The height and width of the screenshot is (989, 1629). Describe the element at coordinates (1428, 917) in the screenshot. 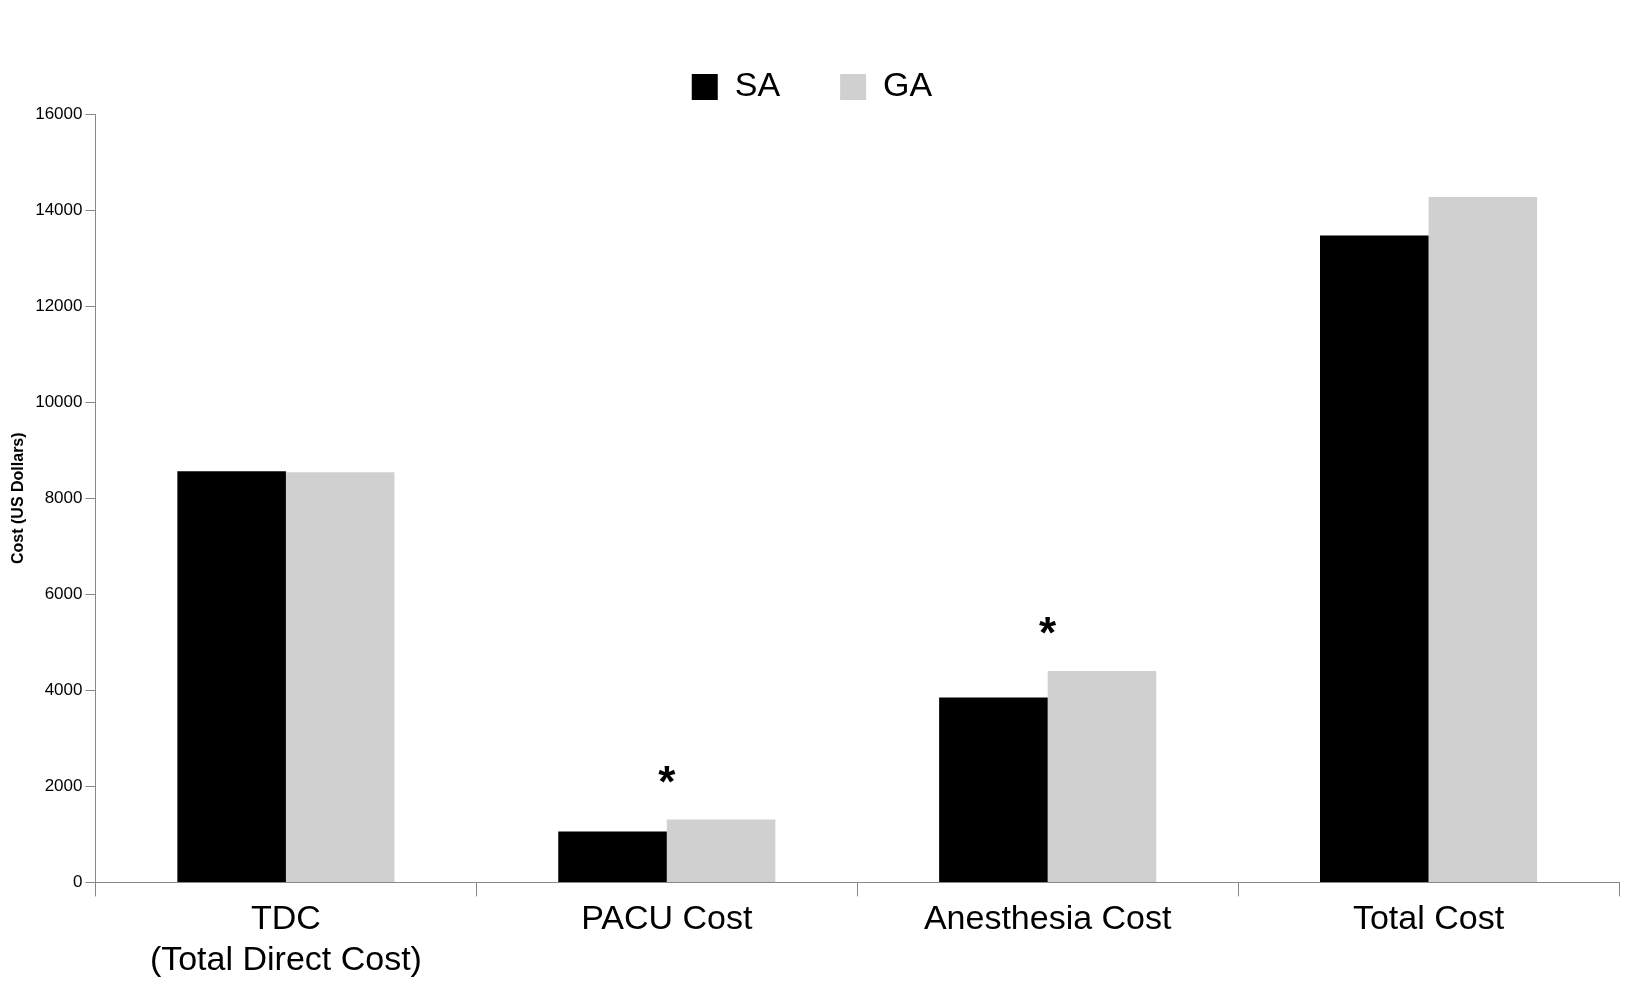

I see `x-tick-label: Total Cost` at that location.